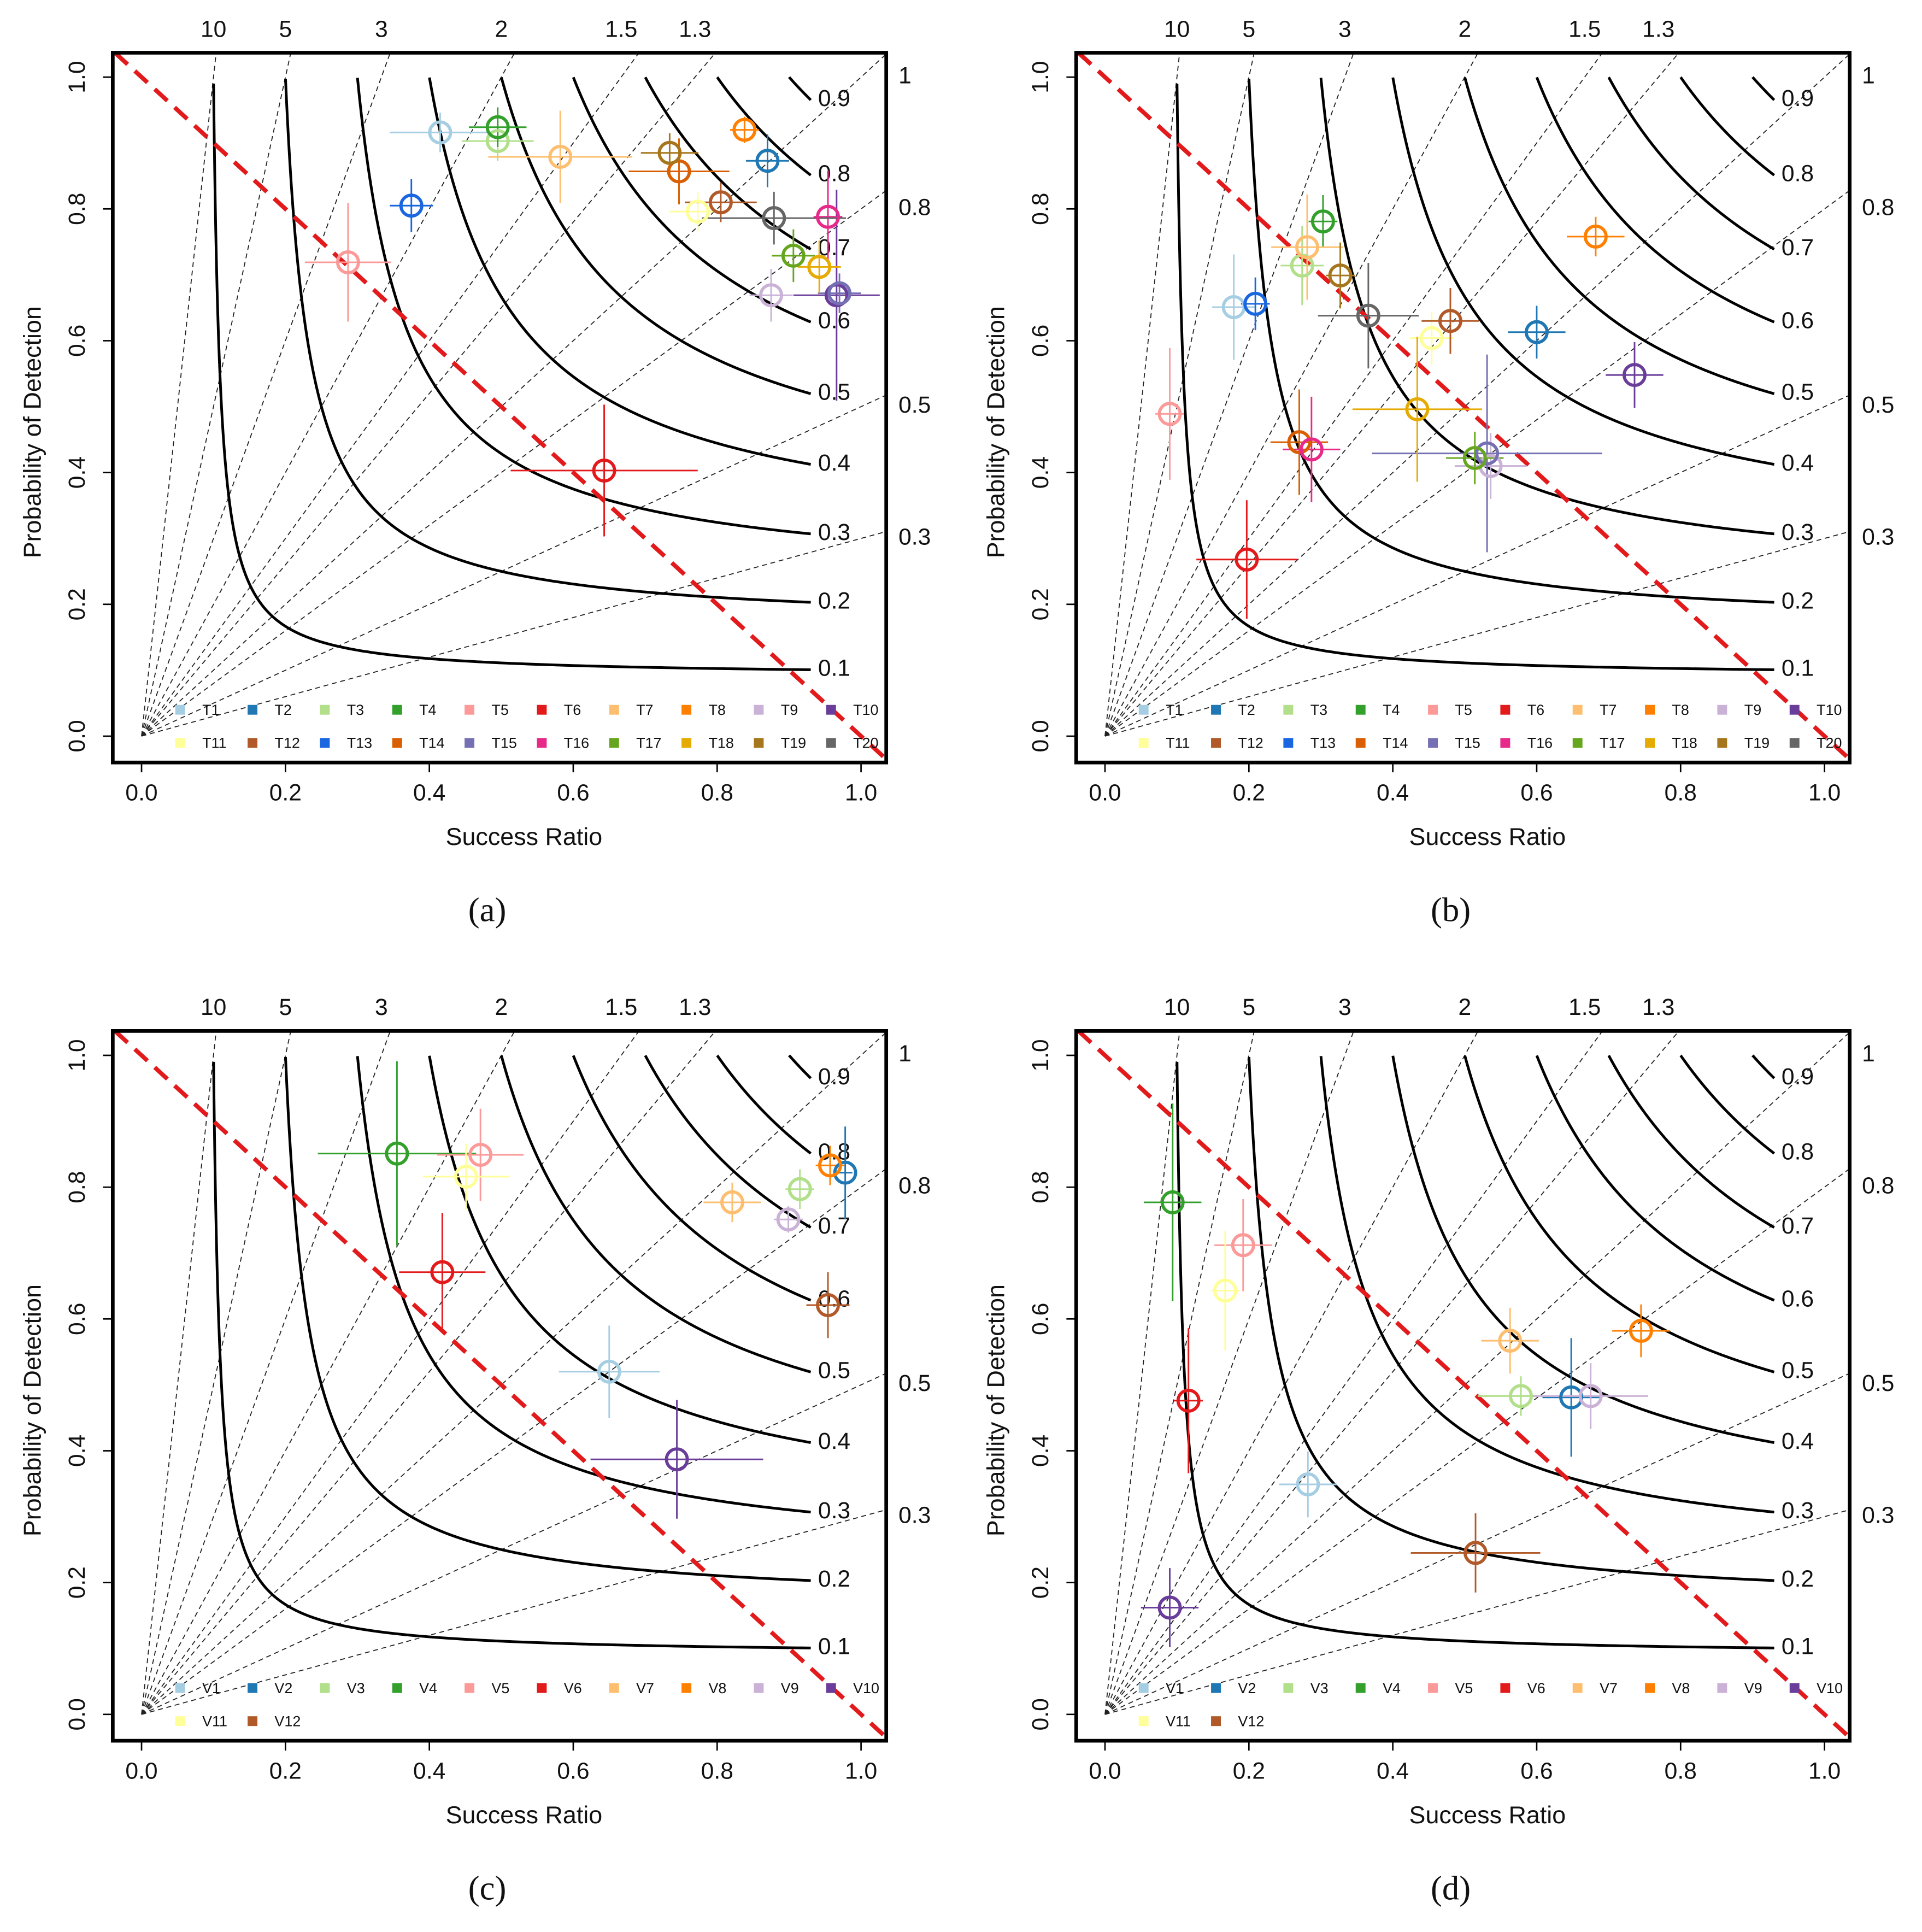 This screenshot has width=1922, height=1932. I want to click on bias-label: 3, so click(381, 29).